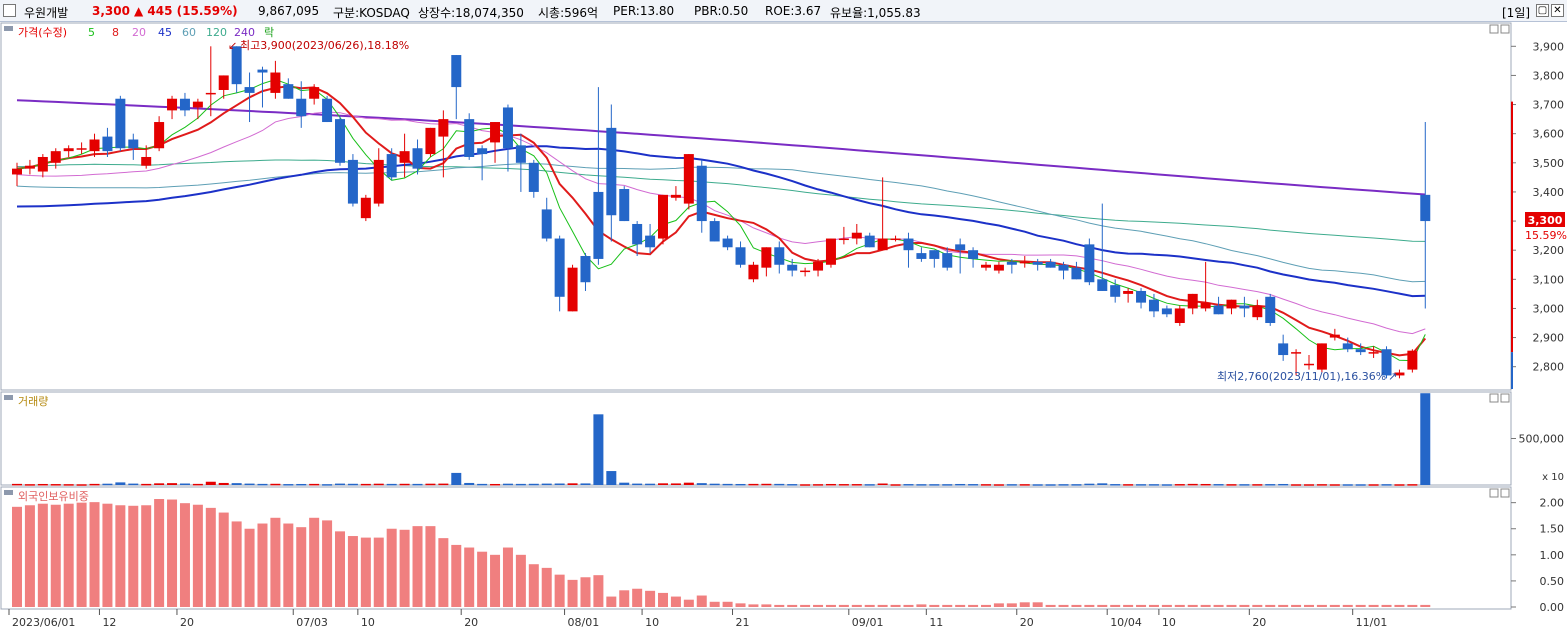 The height and width of the screenshot is (633, 1567). What do you see at coordinates (1552, 607) in the screenshot?
I see `foreign-tick-label: 0.00` at bounding box center [1552, 607].